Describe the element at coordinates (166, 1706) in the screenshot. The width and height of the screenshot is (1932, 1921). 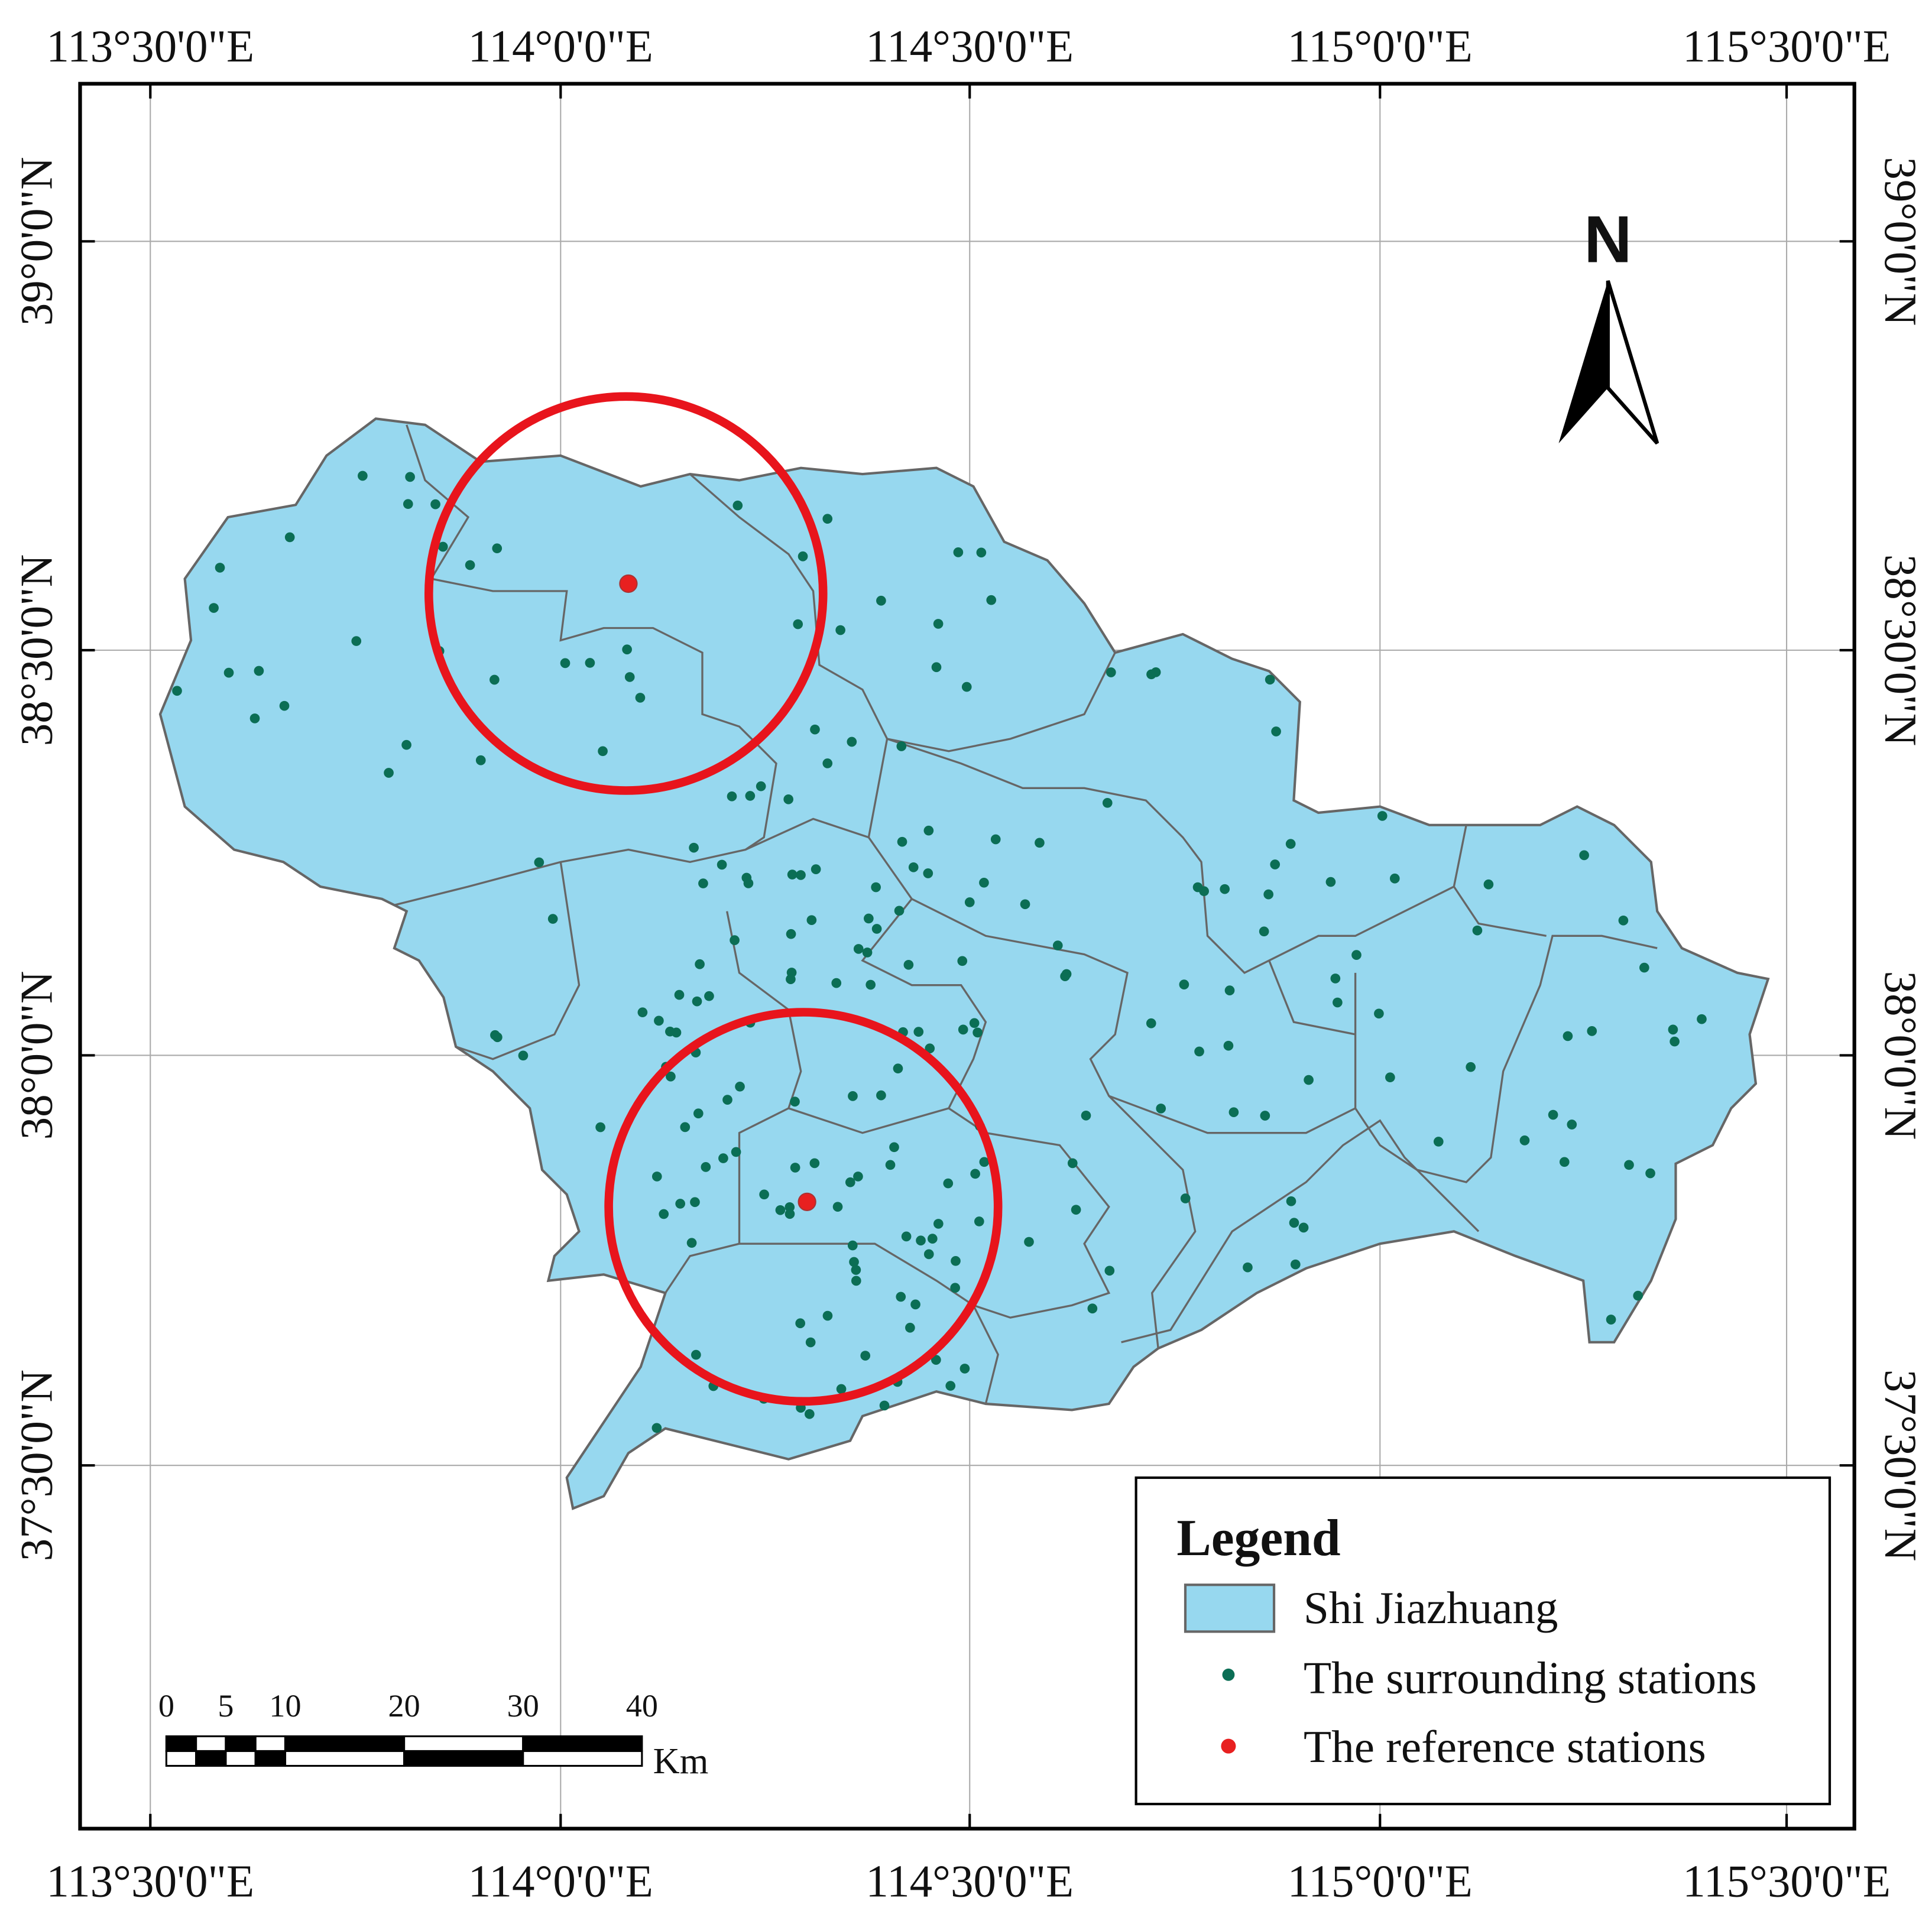
I see `scale-label: 0` at that location.